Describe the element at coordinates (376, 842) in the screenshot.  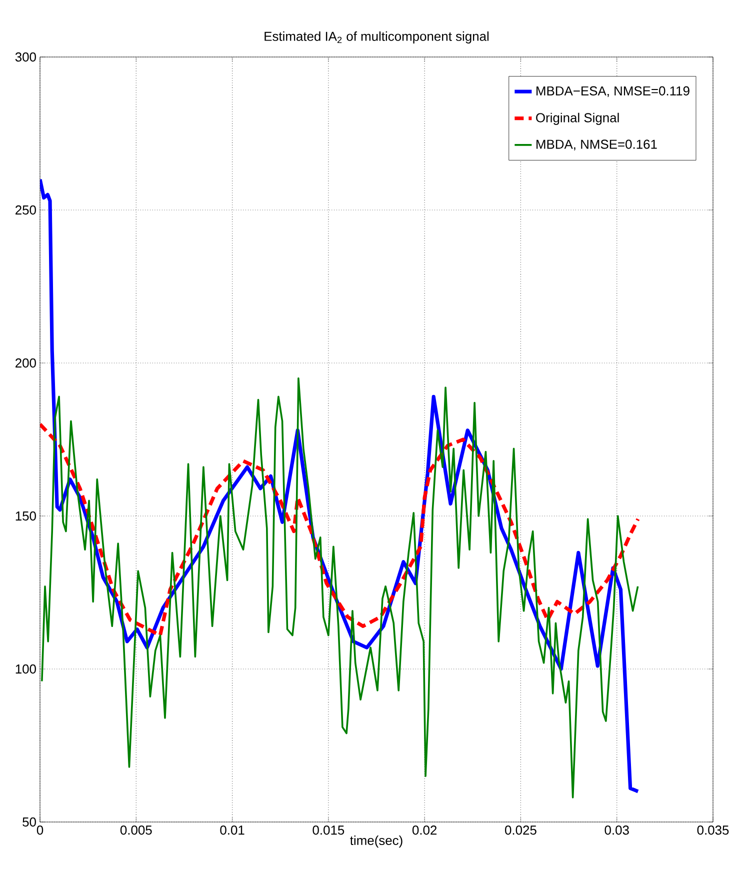
I see `x-axis-title: time(sec)` at that location.